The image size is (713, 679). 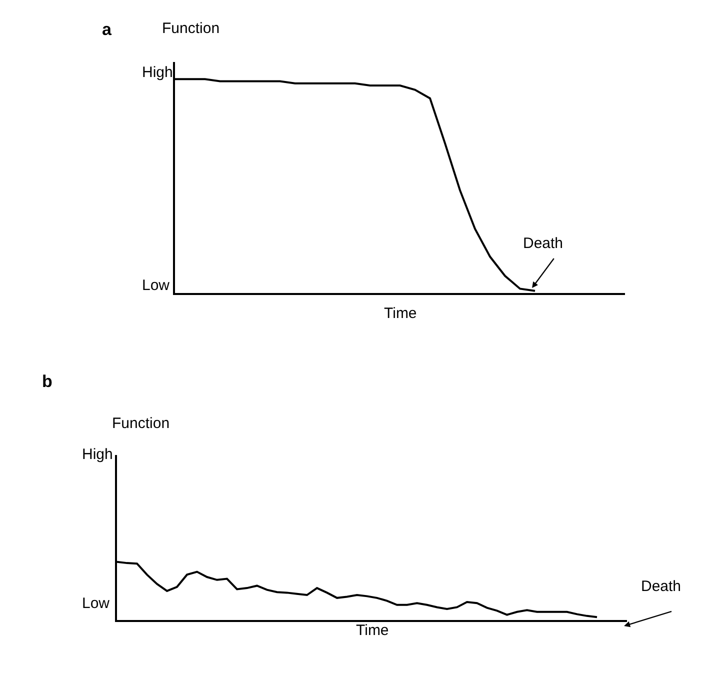 I want to click on annotation: Death, so click(x=543, y=243).